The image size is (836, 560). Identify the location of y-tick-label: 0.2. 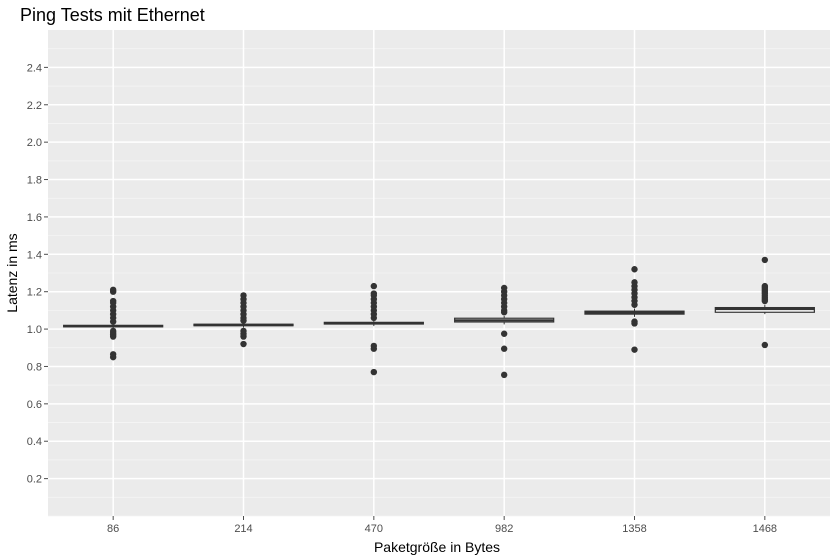
(34, 480).